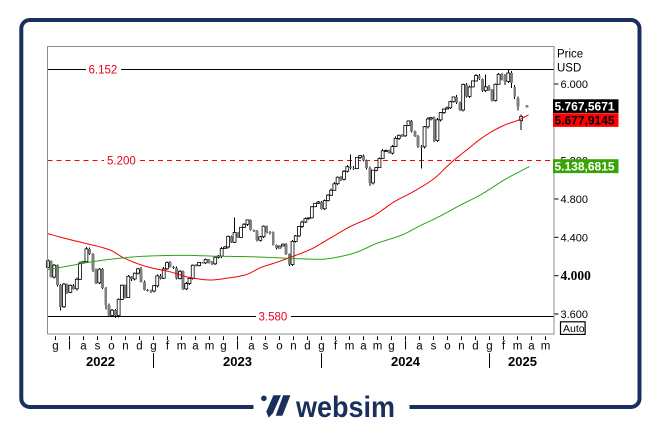 Image resolution: width=660 pixels, height=427 pixels. What do you see at coordinates (273, 318) in the screenshot?
I see `svg-text: 3.580` at bounding box center [273, 318].